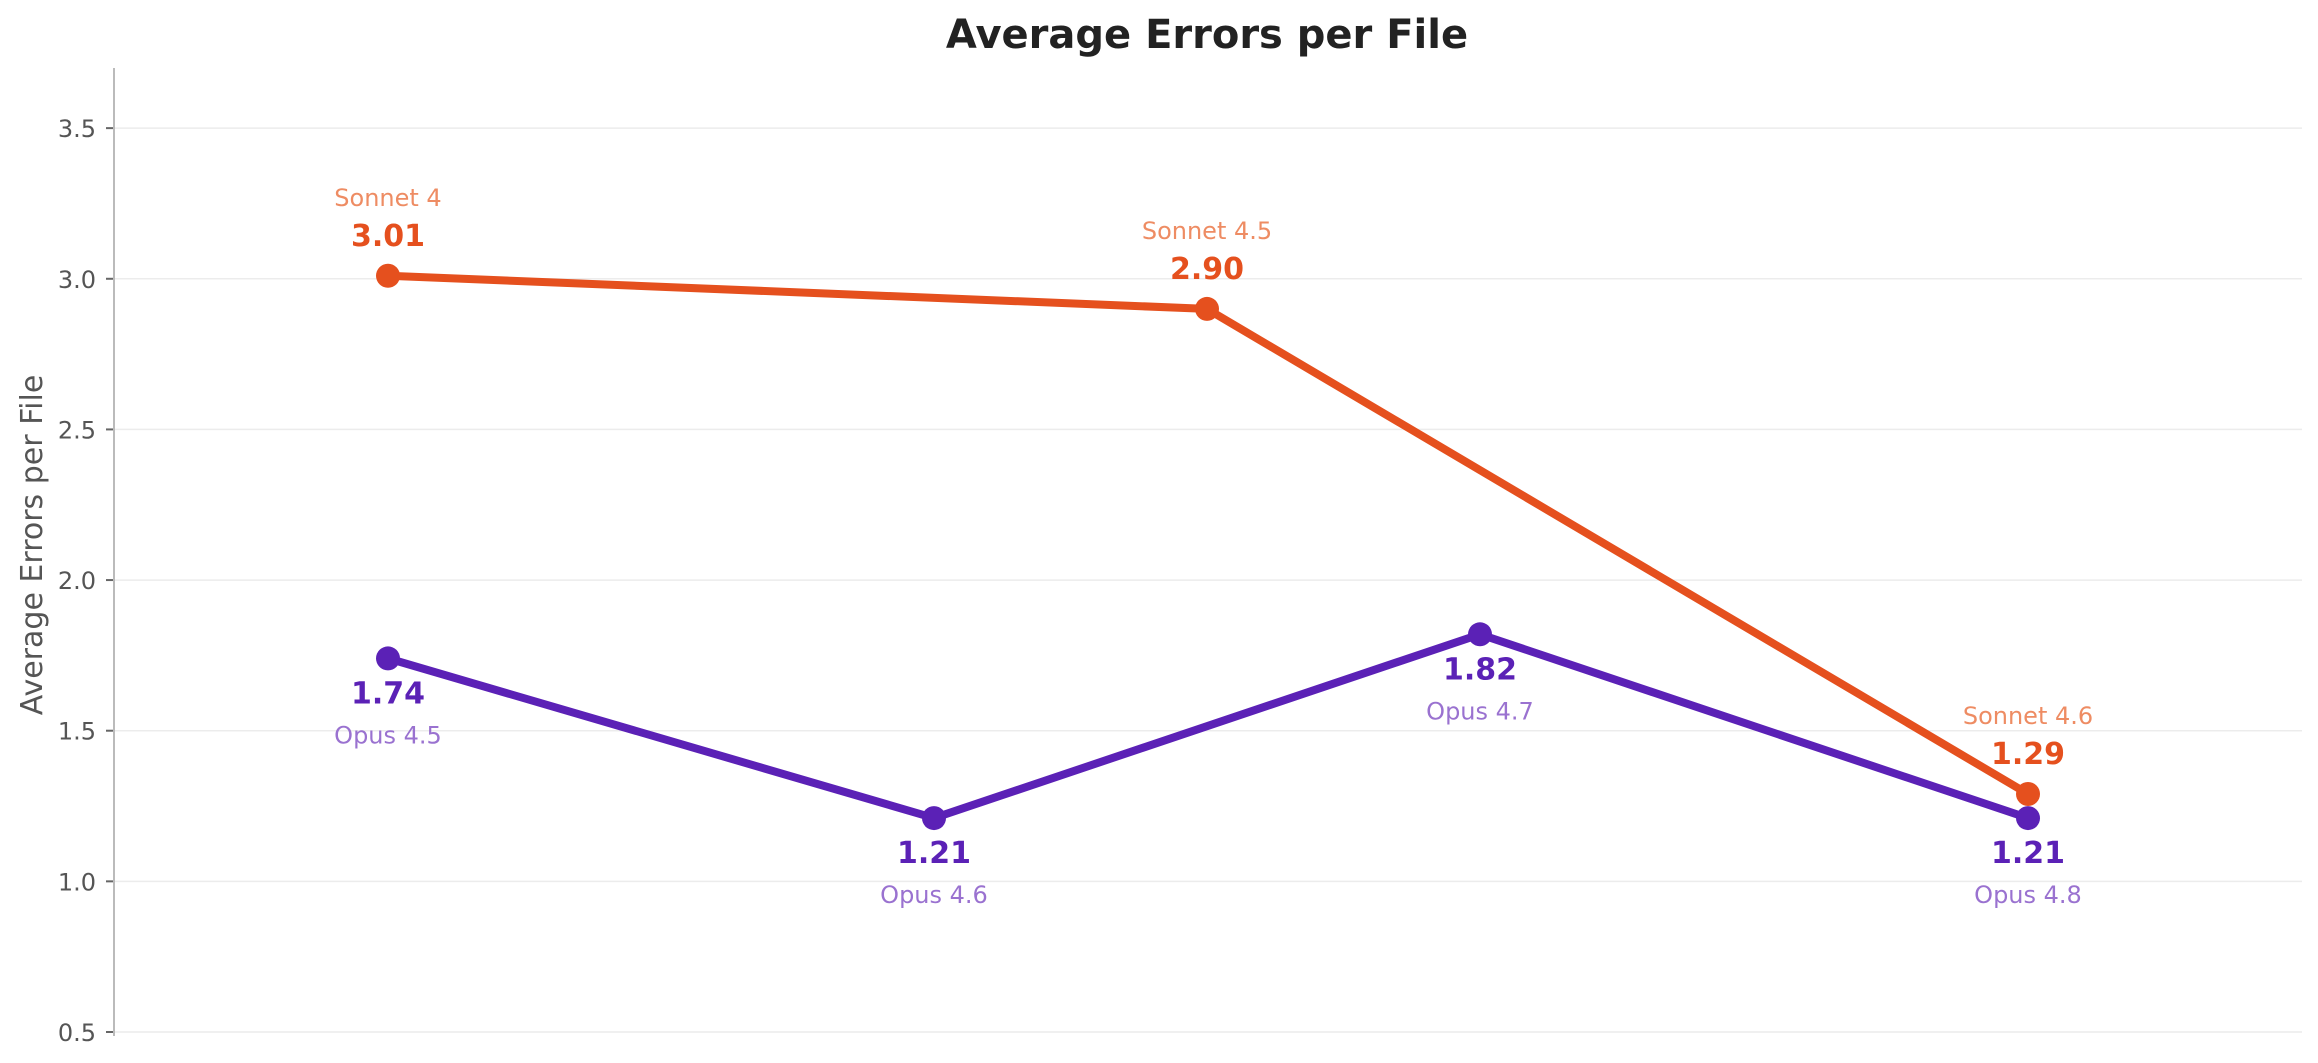 This screenshot has width=2318, height=1063. What do you see at coordinates (32, 545) in the screenshot?
I see `y-axis-label: Average Errors per File` at bounding box center [32, 545].